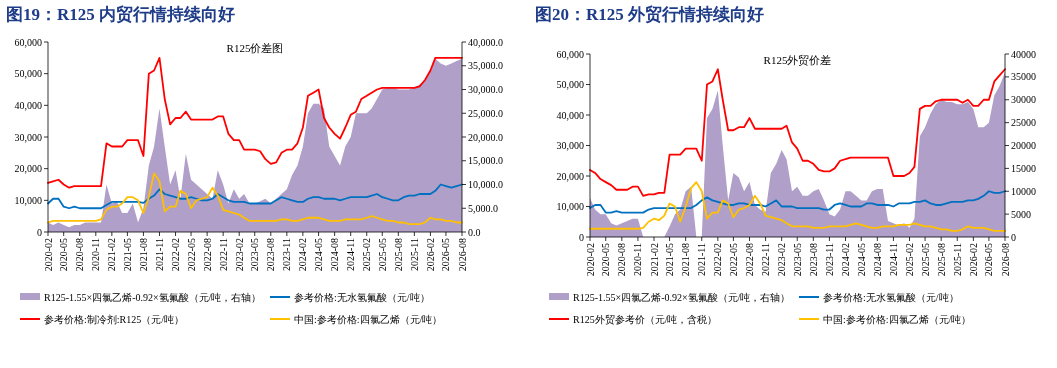 The height and width of the screenshot is (368, 1057). I want to click on y2-tick-label: 20,000.0, so click(485, 137).